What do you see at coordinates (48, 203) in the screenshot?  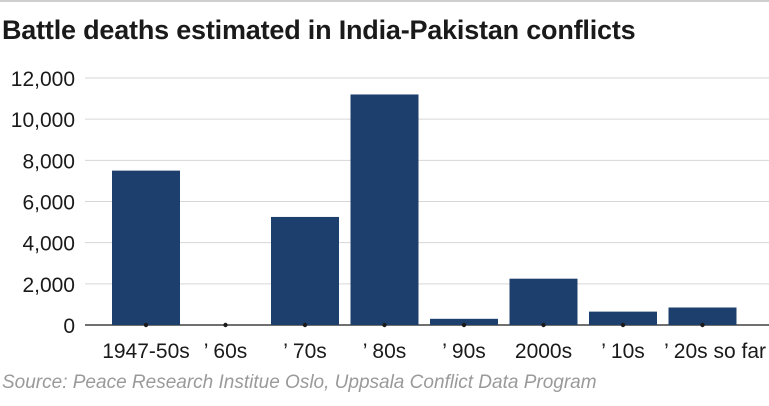 I see `y-tick-label: 6,000` at bounding box center [48, 203].